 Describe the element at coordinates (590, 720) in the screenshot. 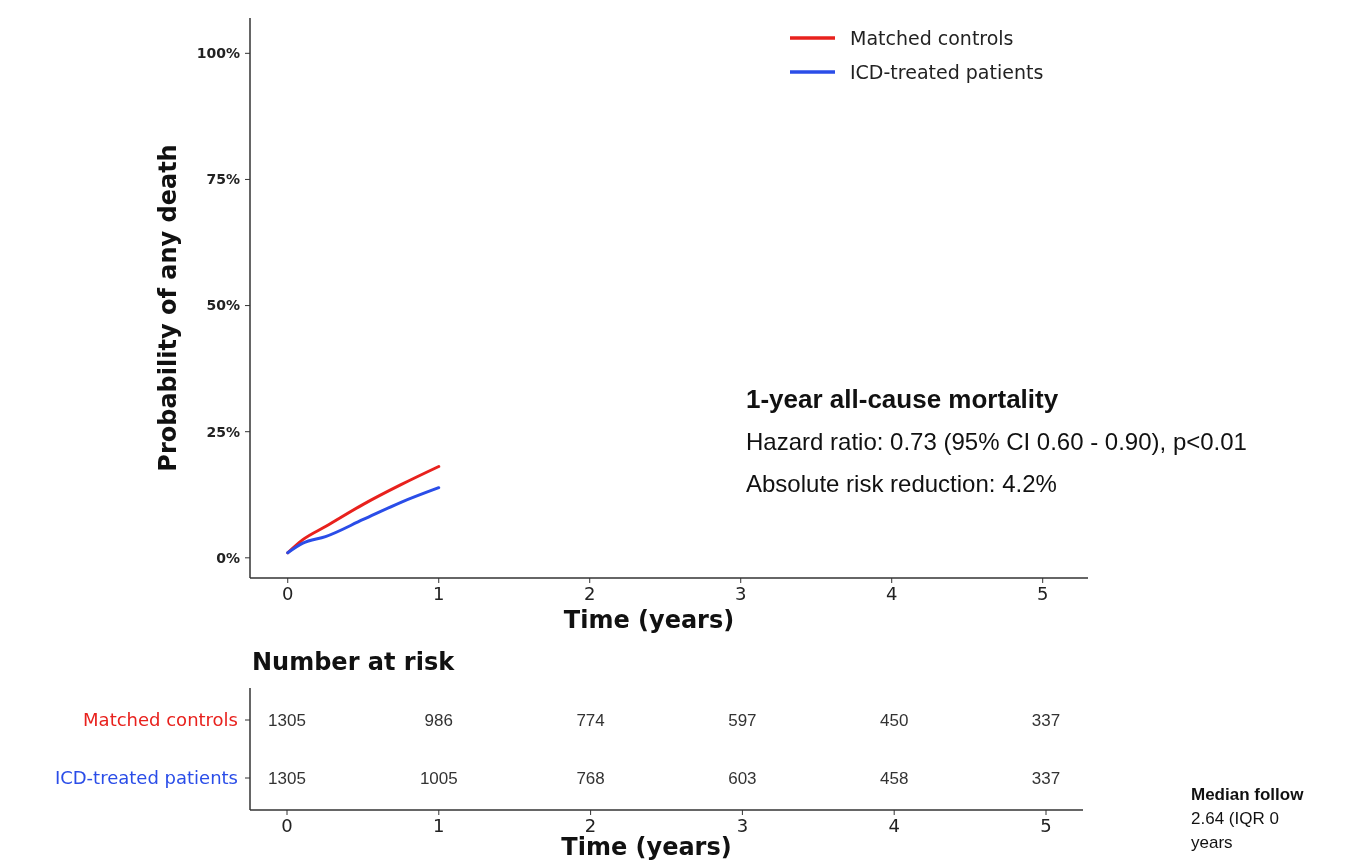

I see `data-label: 774` at that location.